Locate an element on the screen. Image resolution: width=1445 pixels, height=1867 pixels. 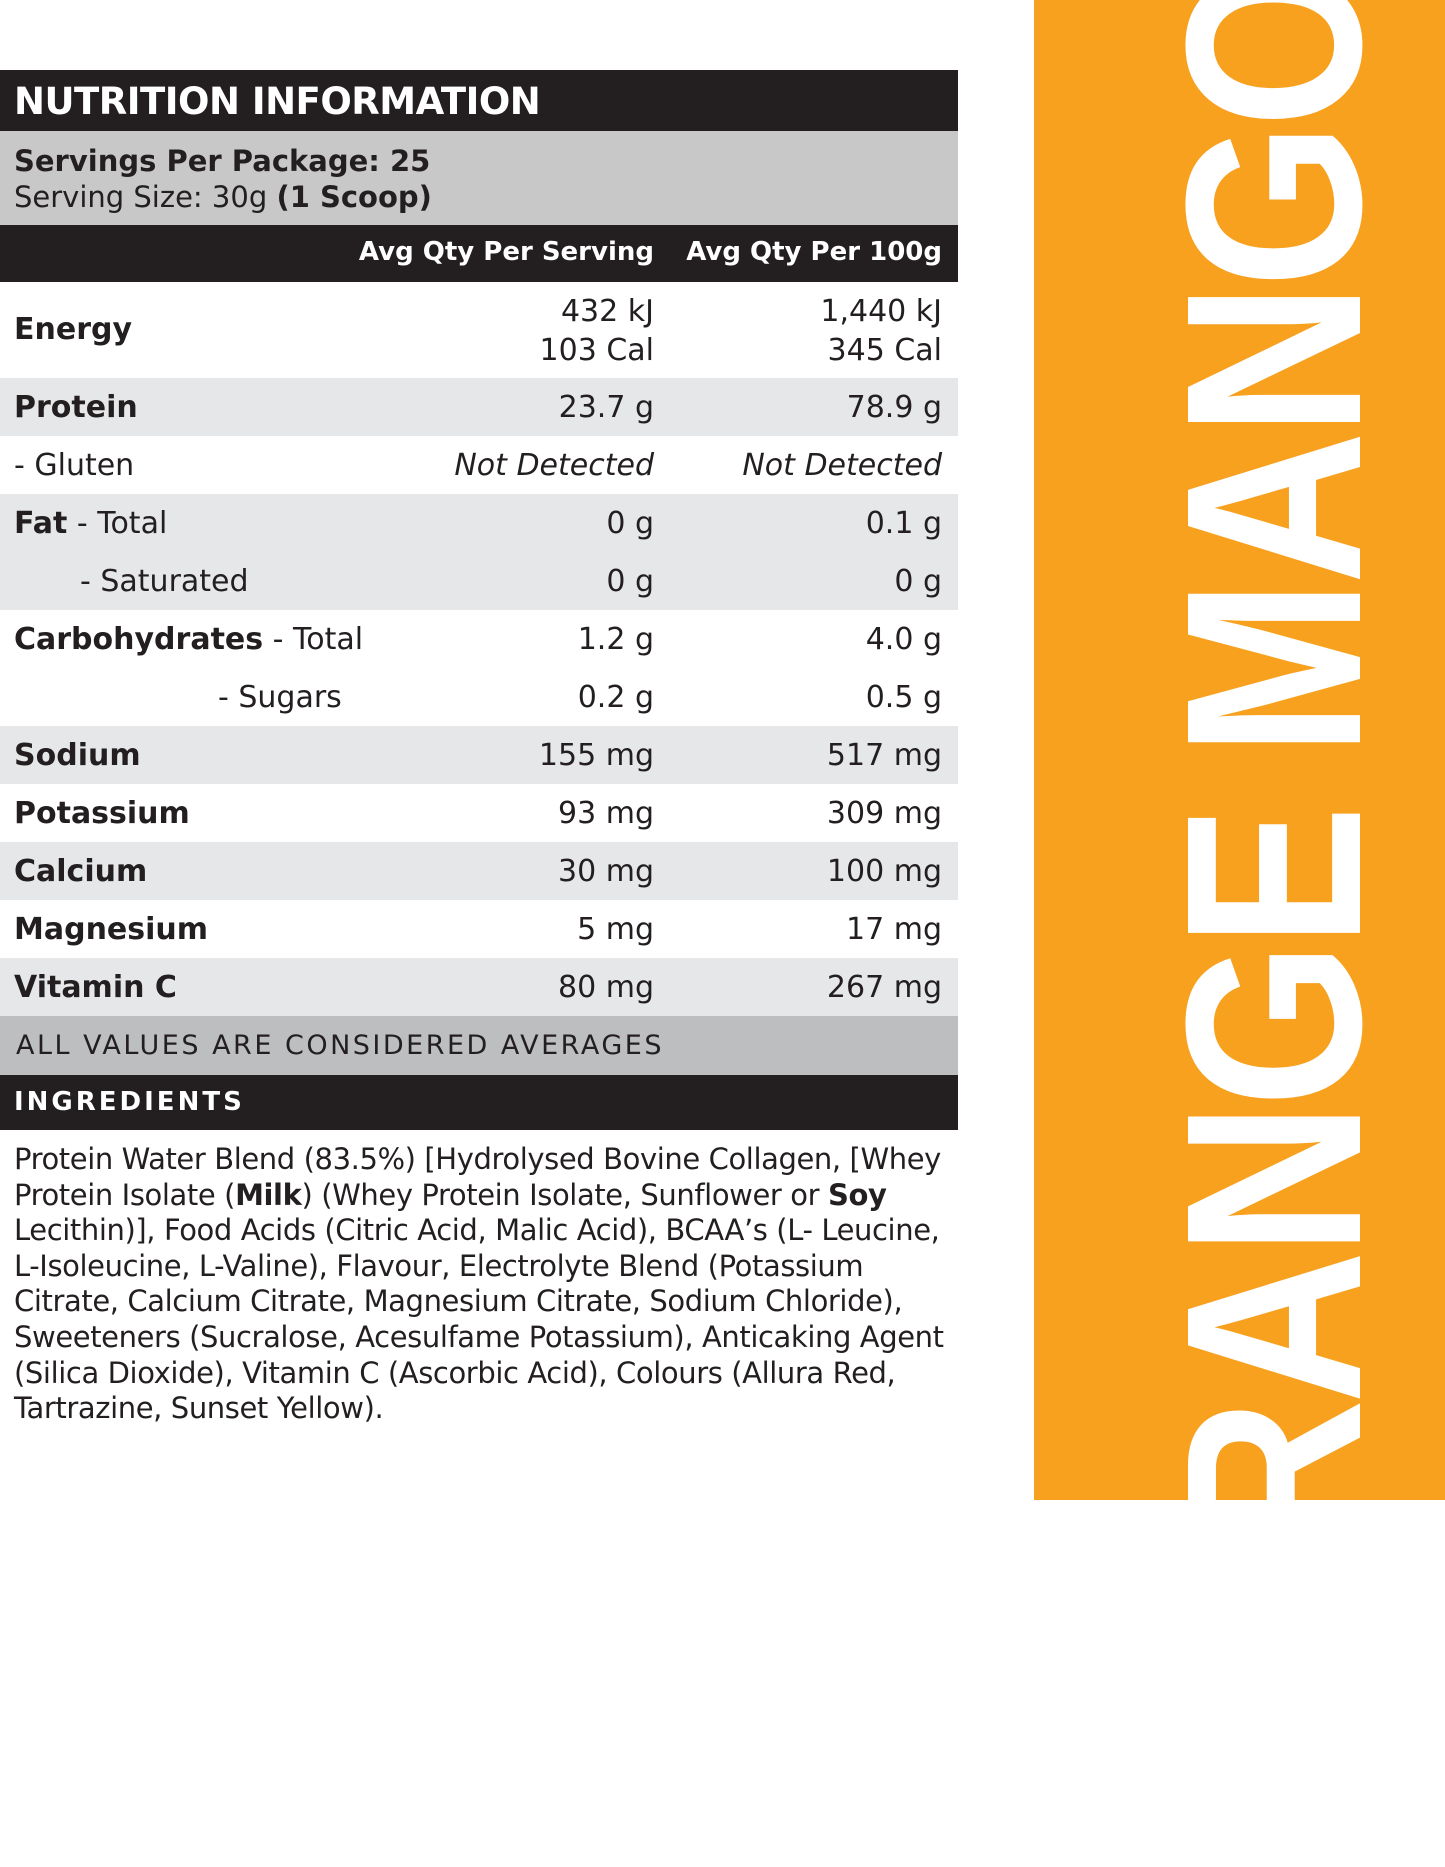
nutrient-name: Magnesium is located at coordinates (111, 929).